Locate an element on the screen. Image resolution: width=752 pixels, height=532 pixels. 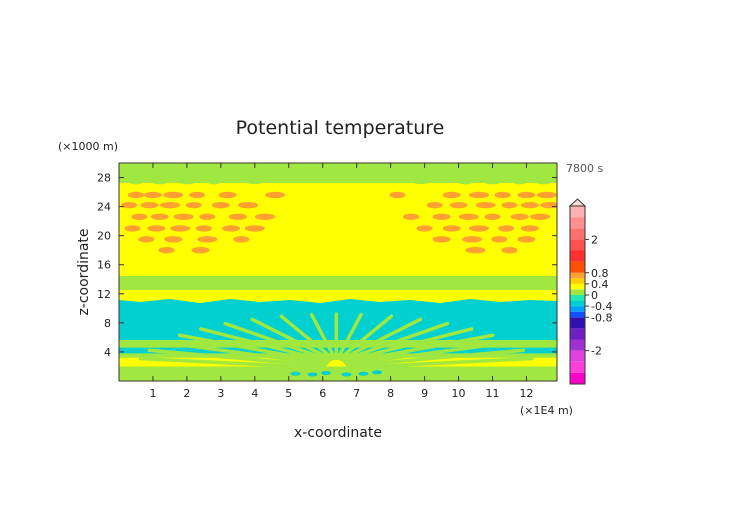
x-axis-label: x-coordinate is located at coordinates (338, 433).